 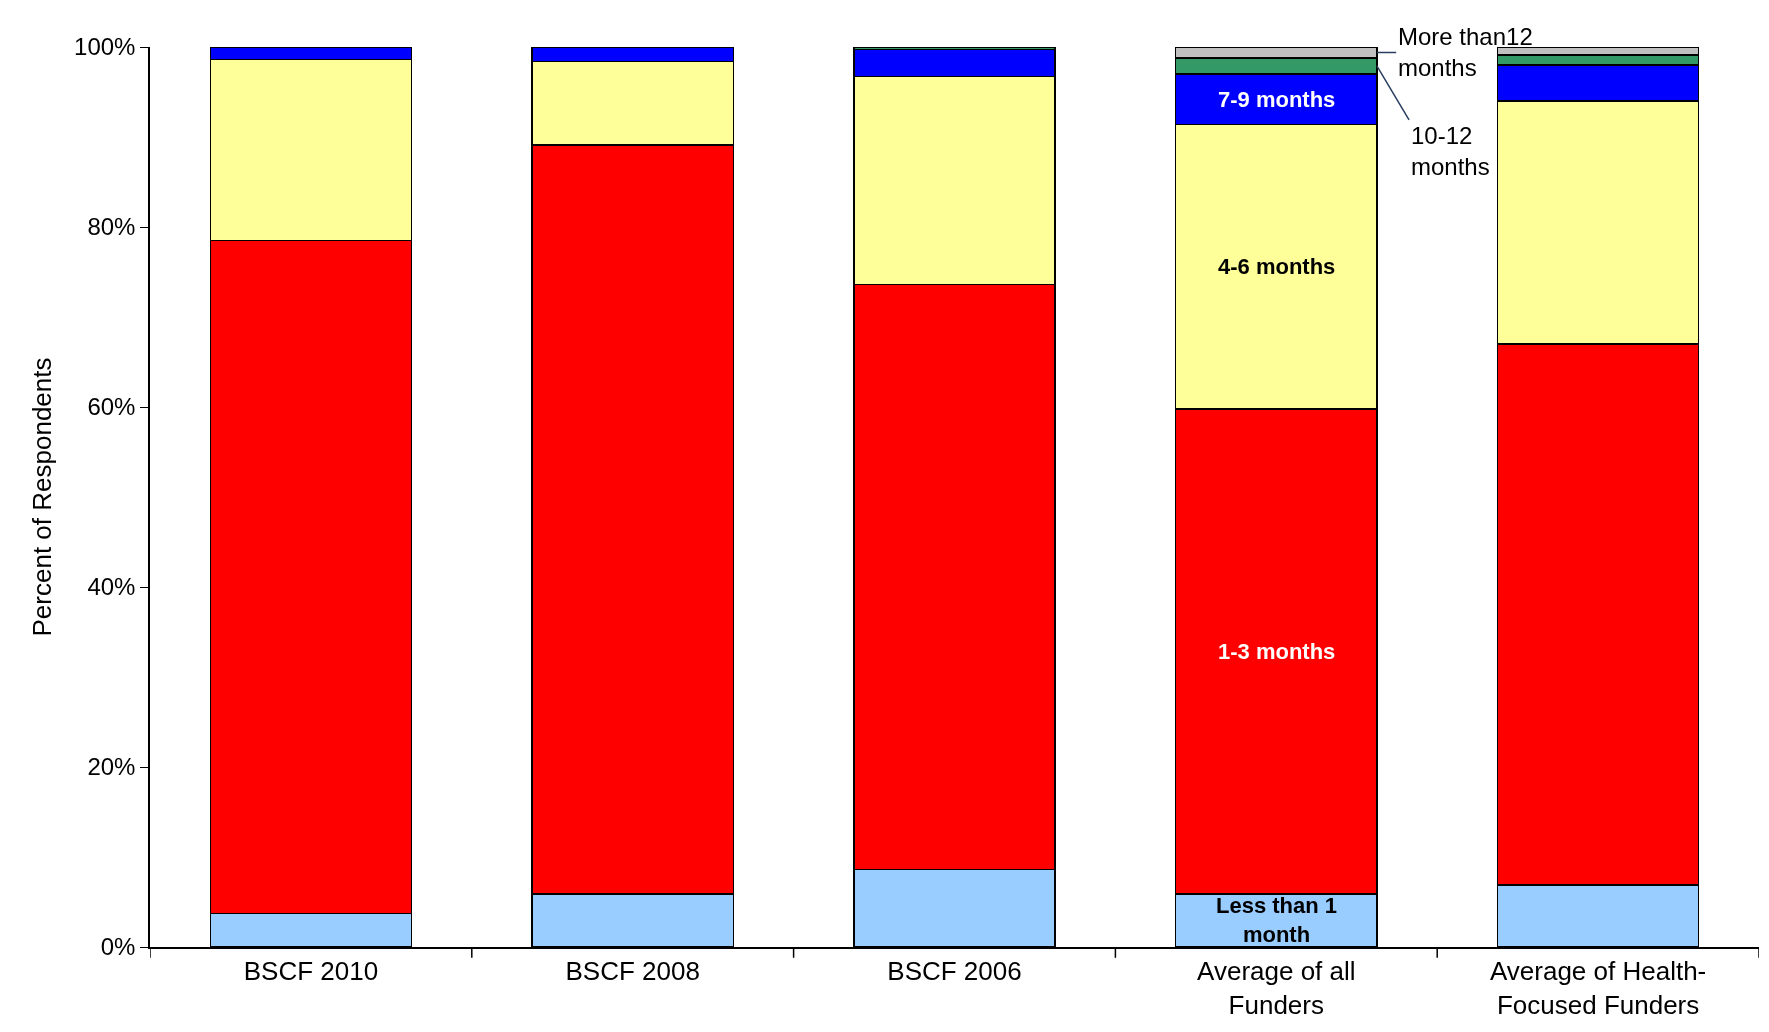 I want to click on x-tick-label: Average of Health-Focused Funders, so click(x=1598, y=987).